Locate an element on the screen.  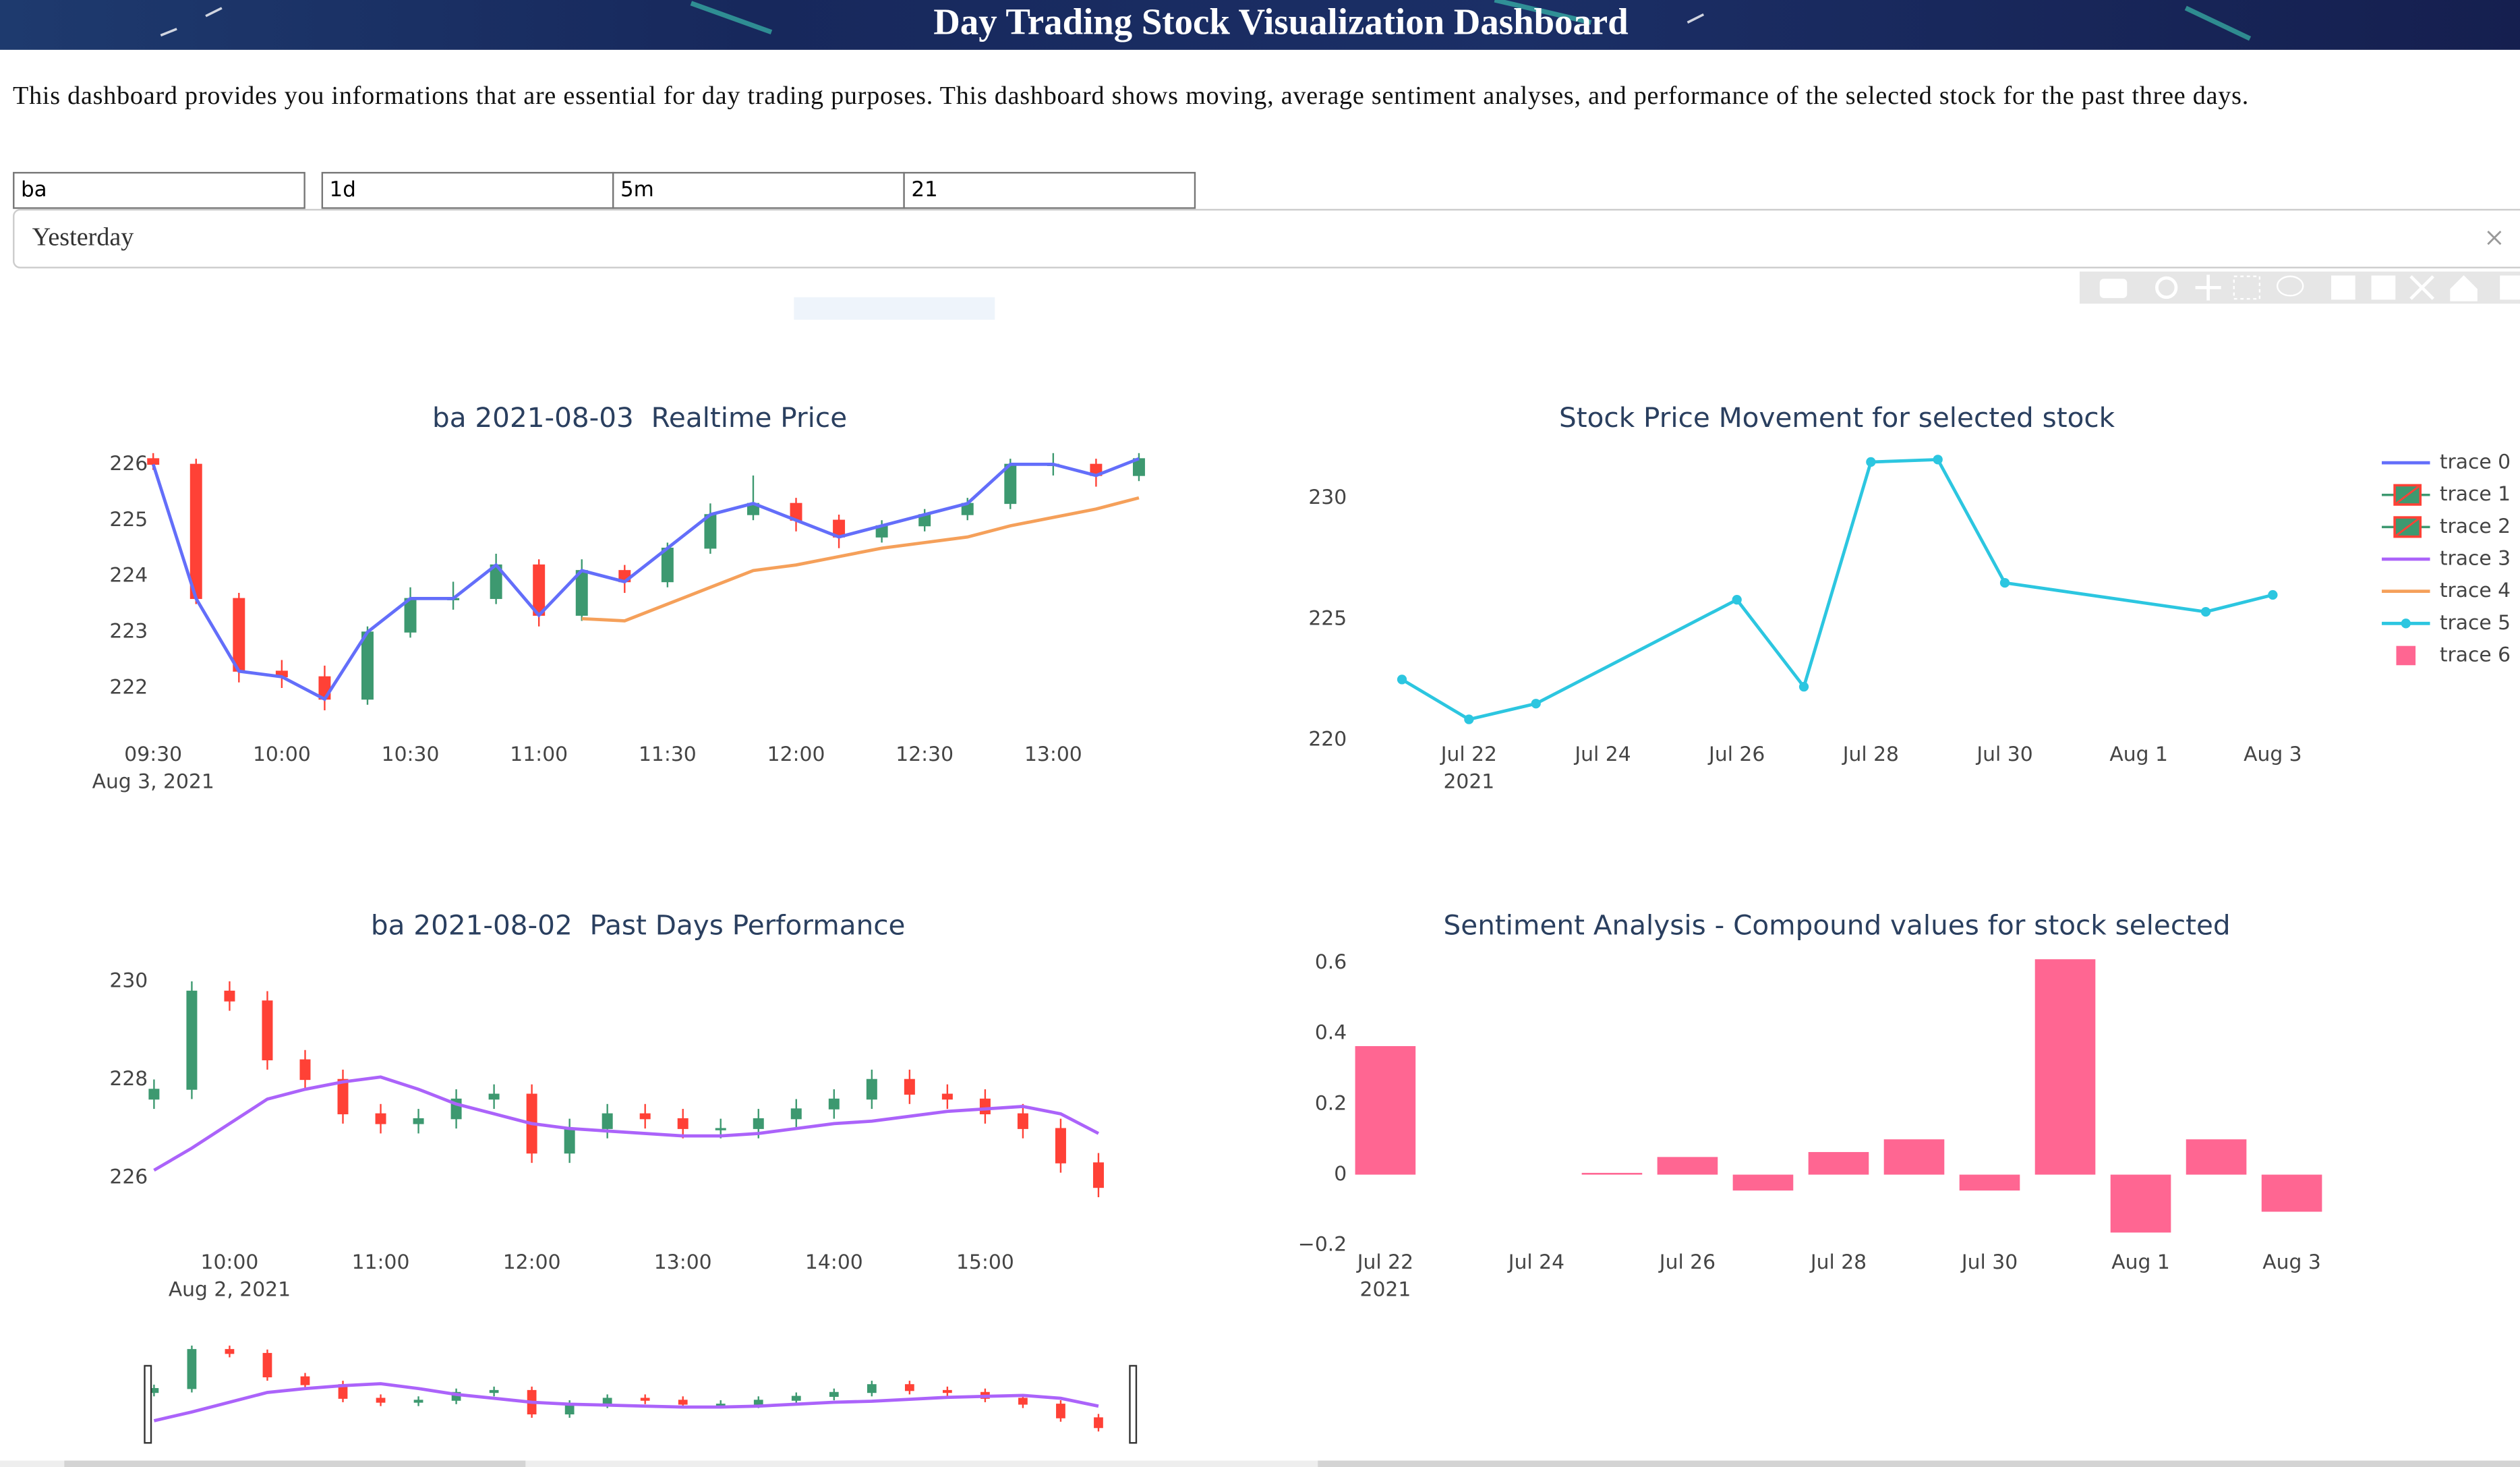
modebar is located at coordinates (2300, 287).